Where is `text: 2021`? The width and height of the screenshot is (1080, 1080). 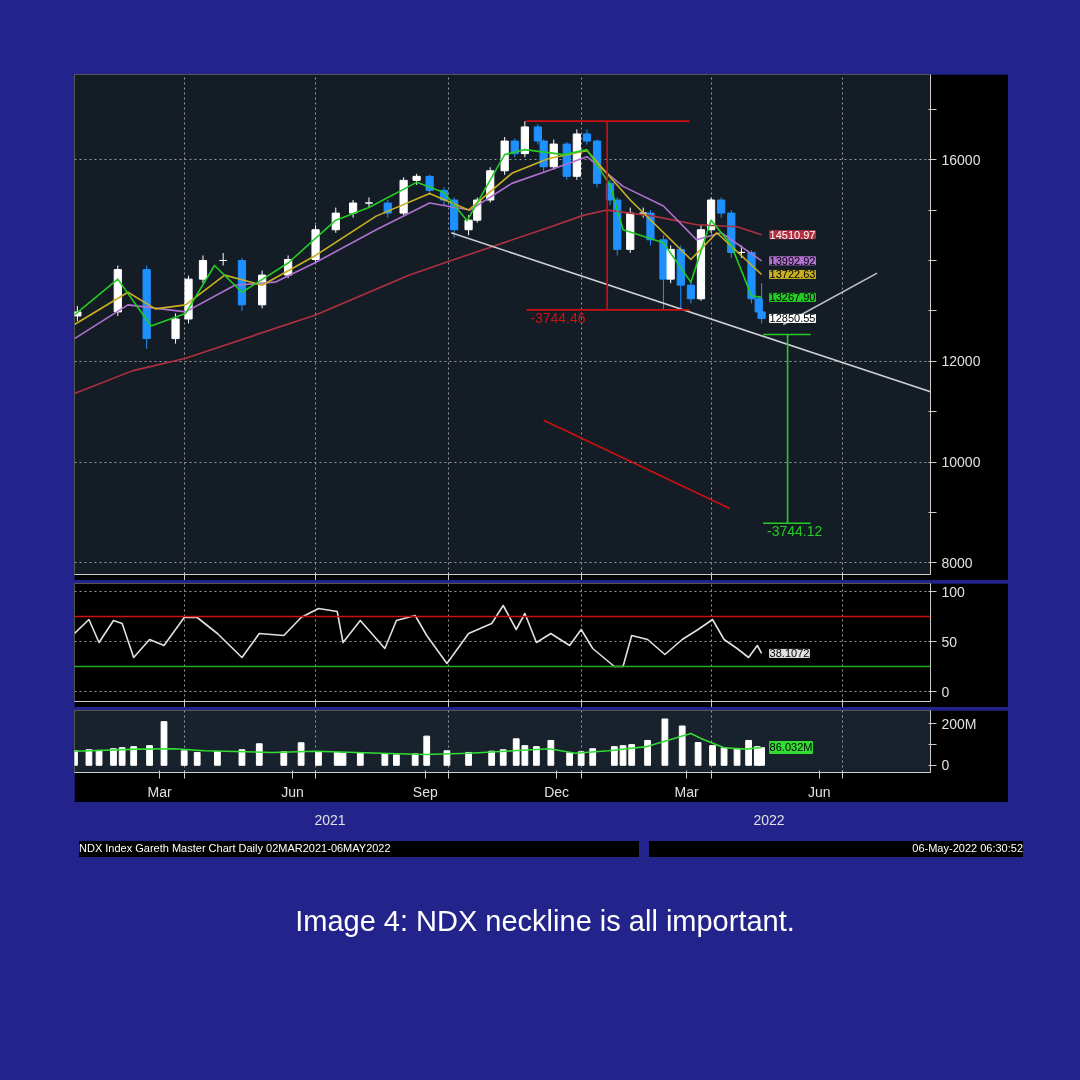 text: 2021 is located at coordinates (330, 820).